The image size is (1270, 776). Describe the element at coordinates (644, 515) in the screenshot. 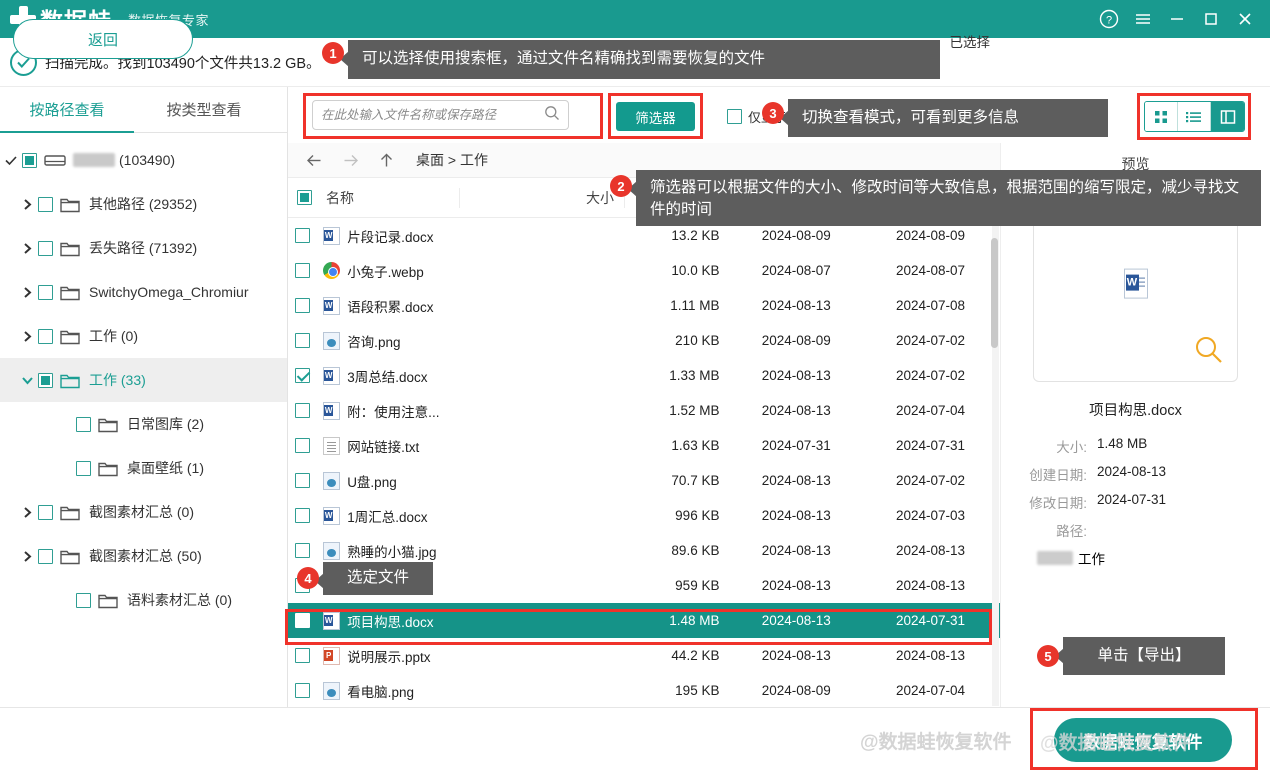

I see `table-row: 1周汇总.docx 996 KB 2024-08-13 2024-07-03` at that location.